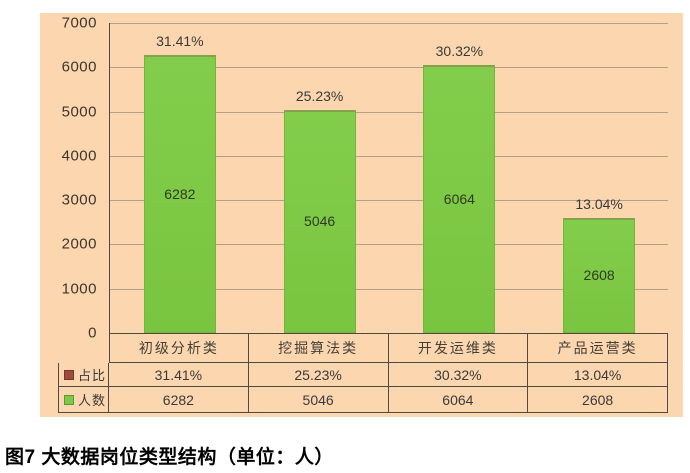 The height and width of the screenshot is (473, 690). Describe the element at coordinates (179, 348) in the screenshot. I see `category-cell: 初级分析类` at that location.